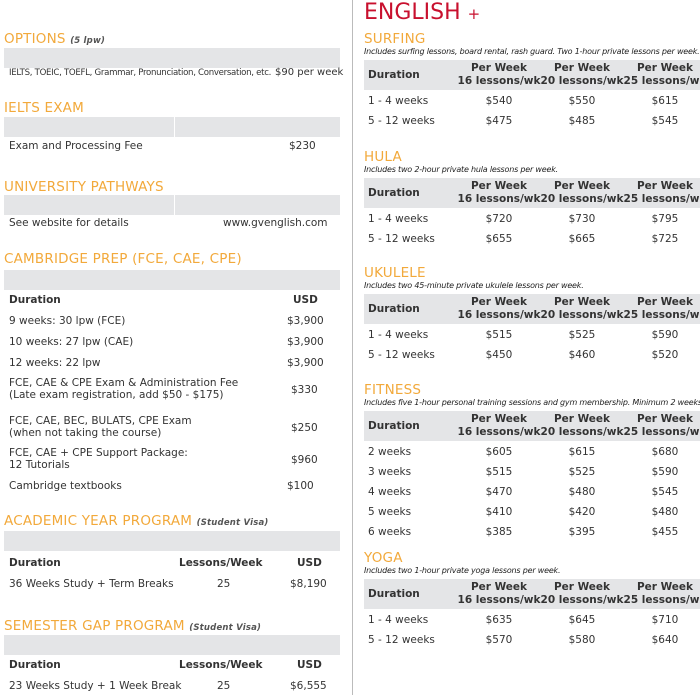 The image size is (700, 695). What do you see at coordinates (300, 486) in the screenshot?
I see `cambridge-row-price: $100` at bounding box center [300, 486].